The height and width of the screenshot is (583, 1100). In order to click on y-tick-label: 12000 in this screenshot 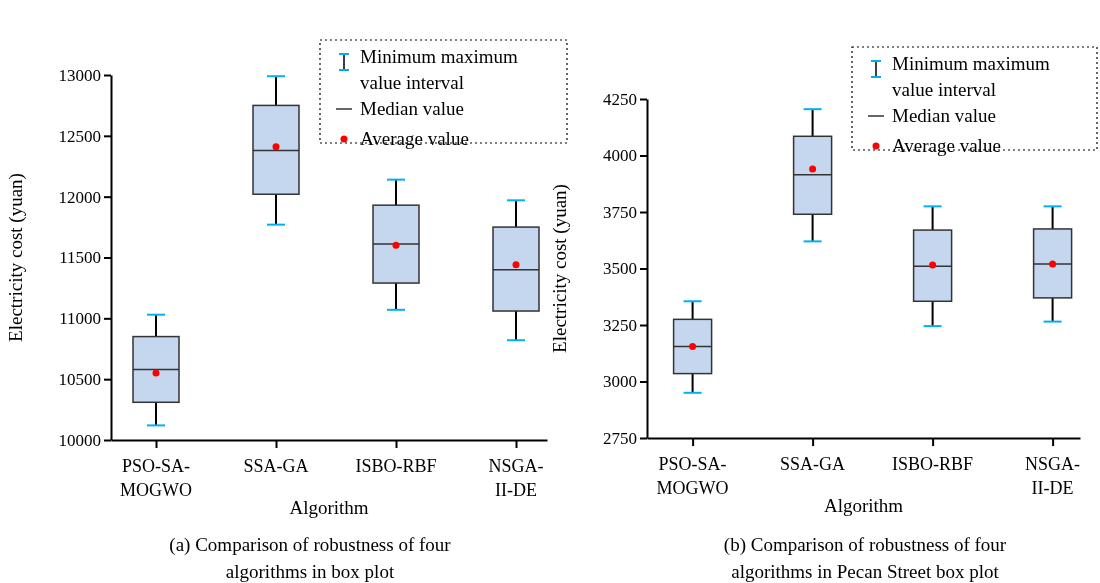, I will do `click(79, 197)`.